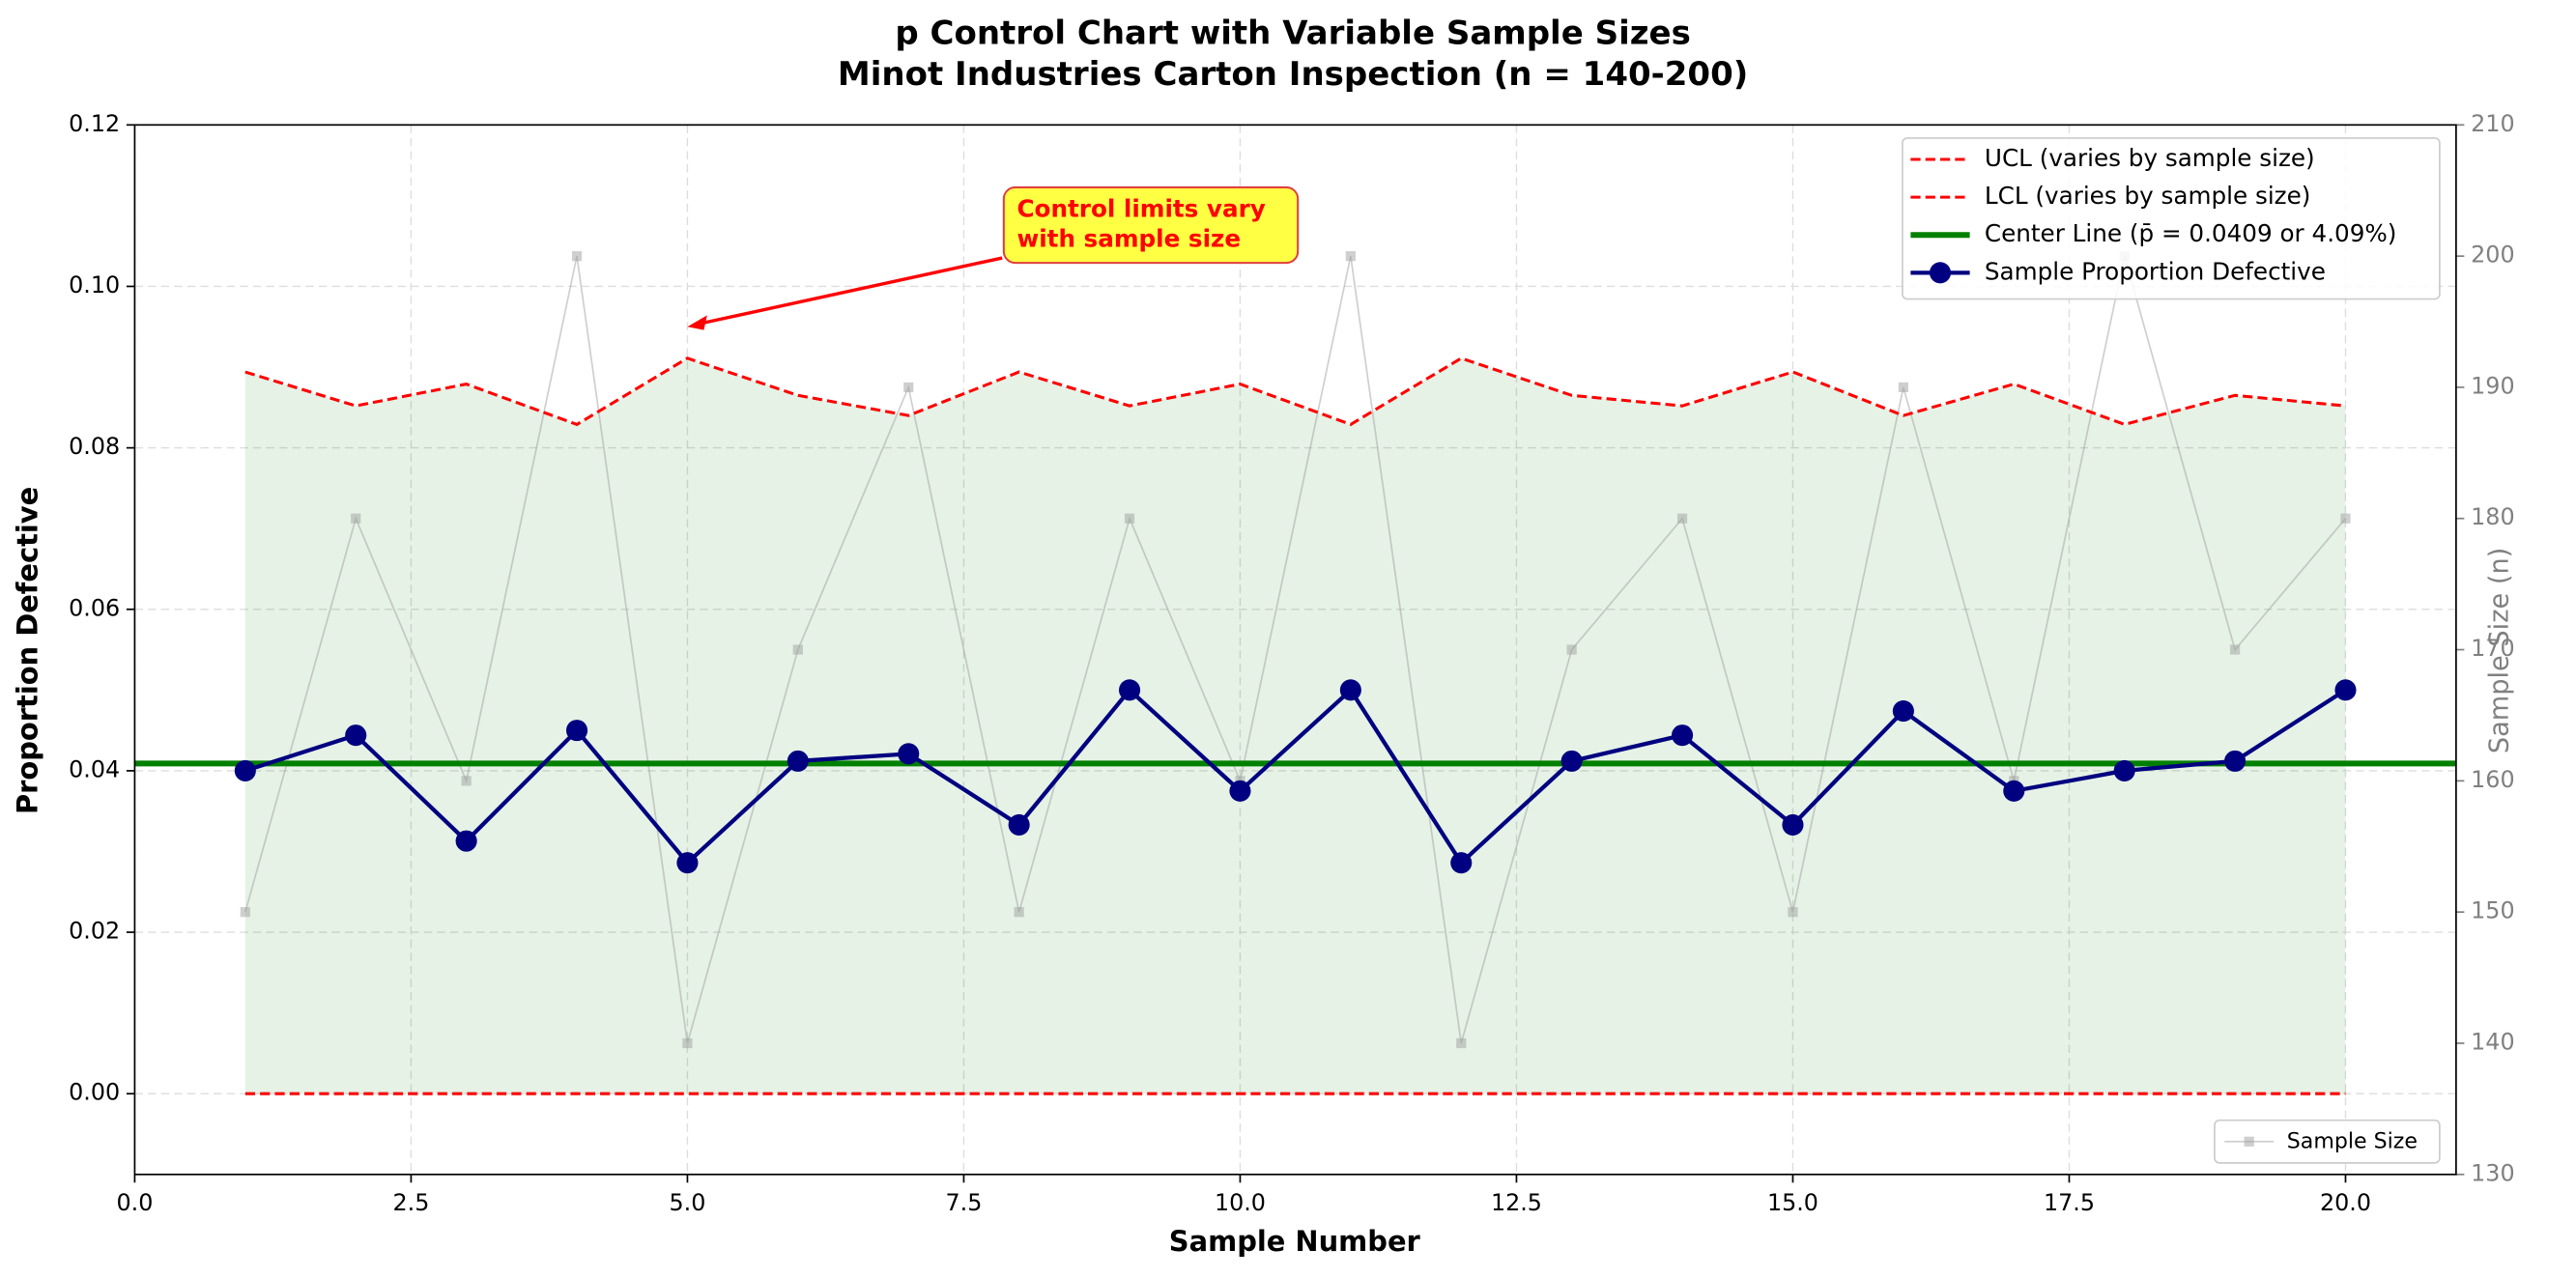  What do you see at coordinates (1241, 1202) in the screenshot?
I see `x-tick-label: 10.0` at bounding box center [1241, 1202].